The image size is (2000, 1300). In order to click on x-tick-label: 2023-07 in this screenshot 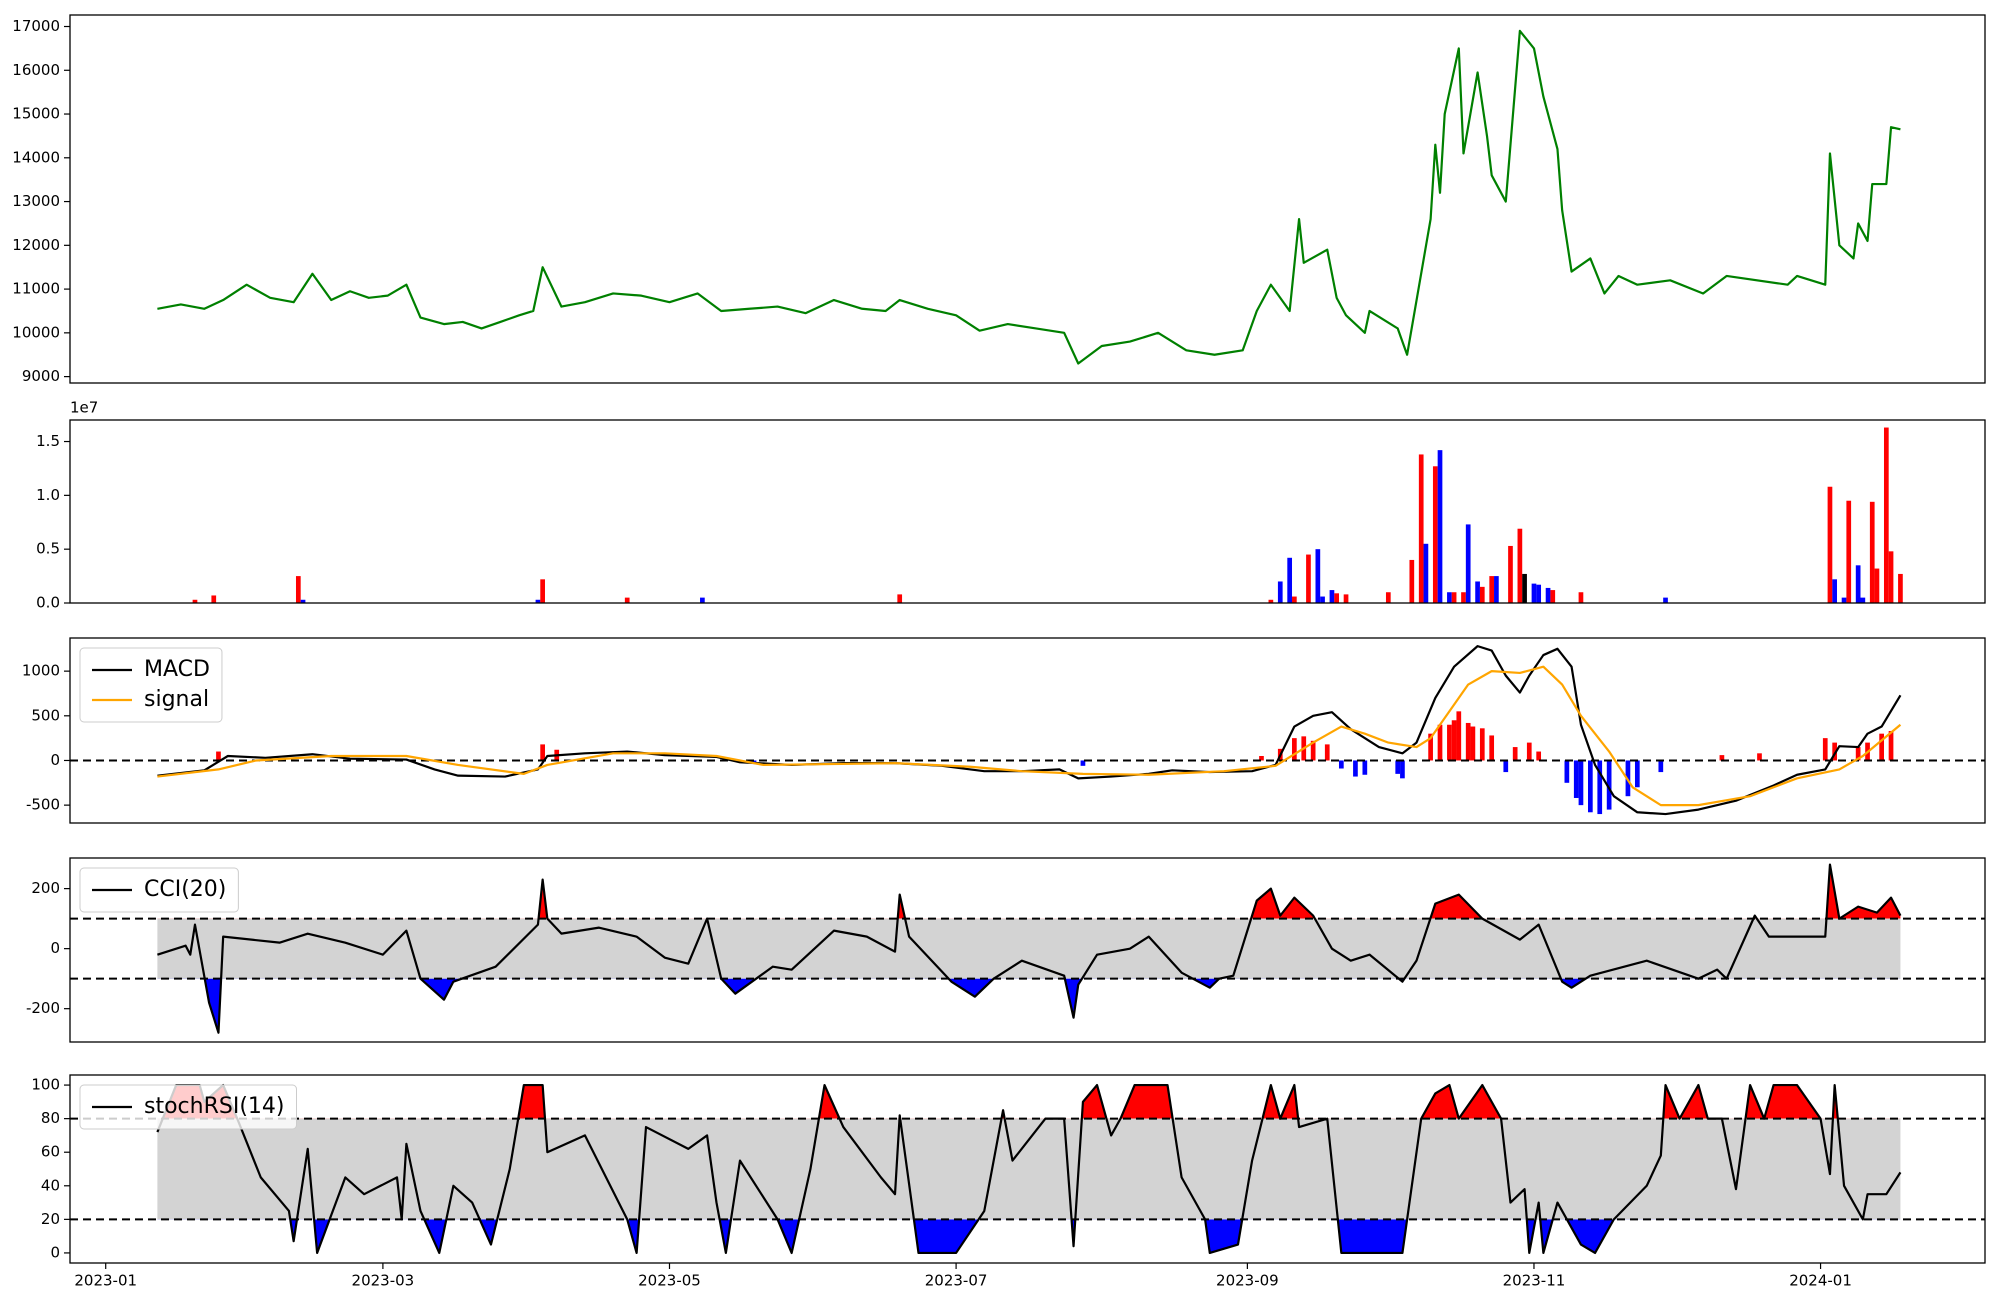, I will do `click(956, 1281)`.